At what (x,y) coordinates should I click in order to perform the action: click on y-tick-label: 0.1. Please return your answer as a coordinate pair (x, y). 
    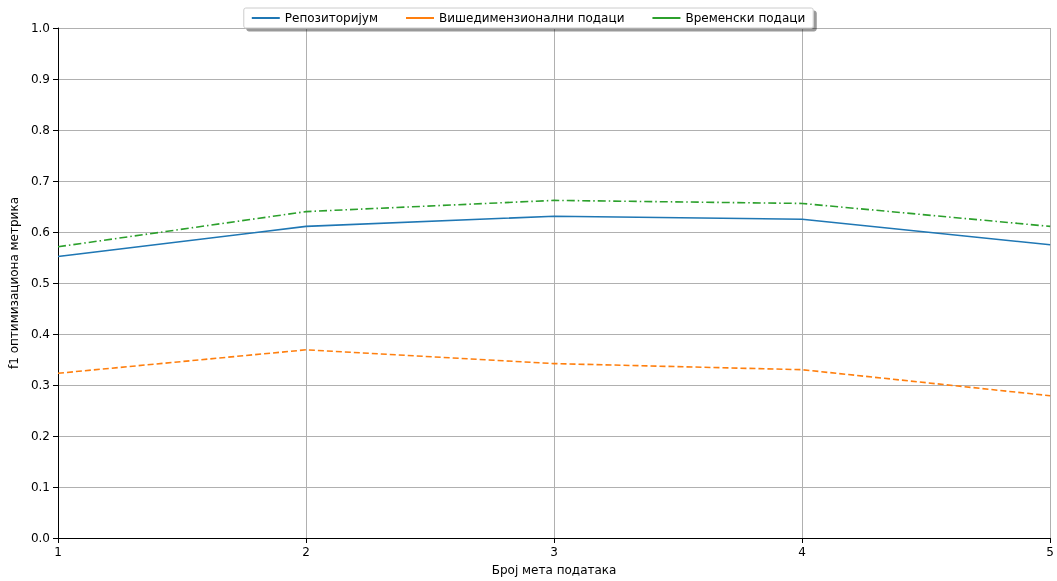
    Looking at the image, I should click on (40, 487).